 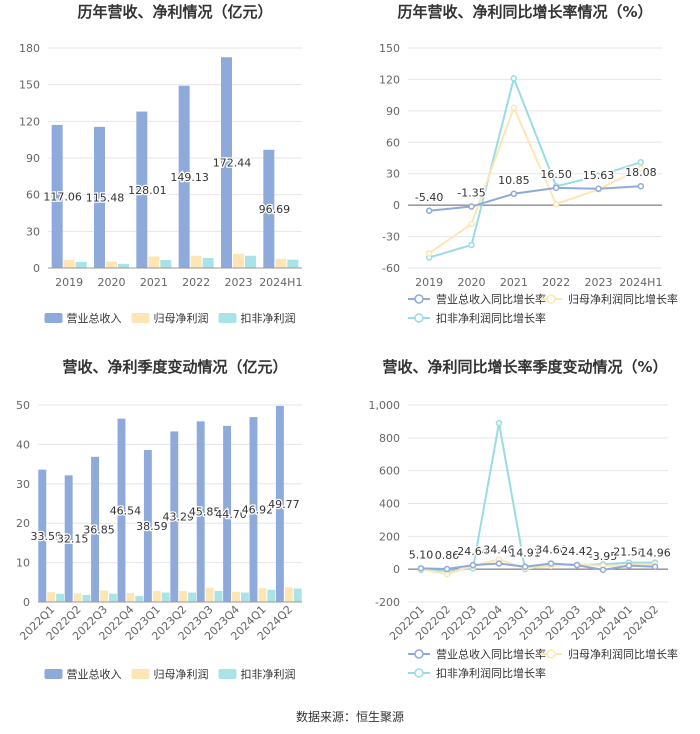 I want to click on y-tick-label: 10, so click(x=23, y=563).